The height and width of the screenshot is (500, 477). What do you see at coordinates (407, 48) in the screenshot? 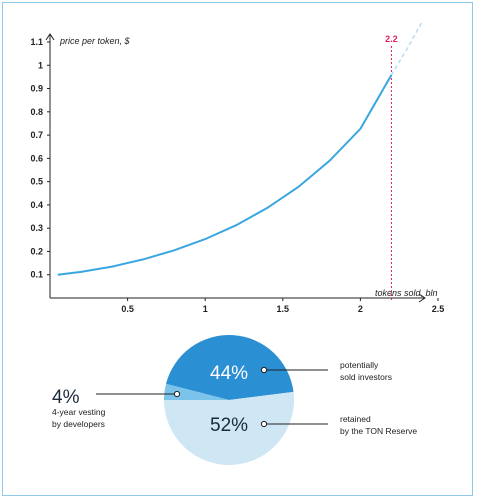
I see `curve-extension` at bounding box center [407, 48].